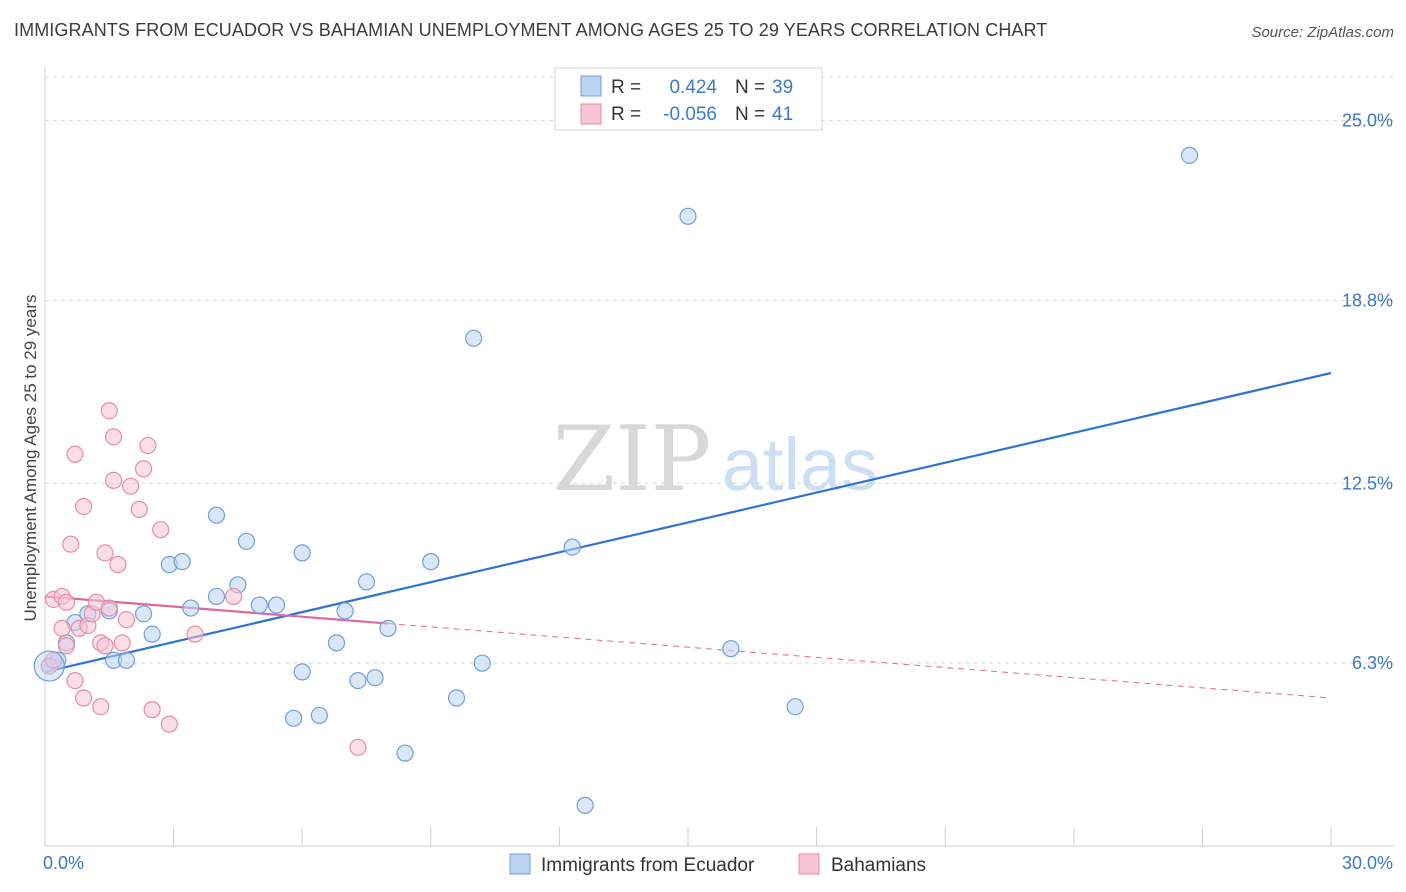  I want to click on x-tick-label-min: 0.0%, so click(63, 863).